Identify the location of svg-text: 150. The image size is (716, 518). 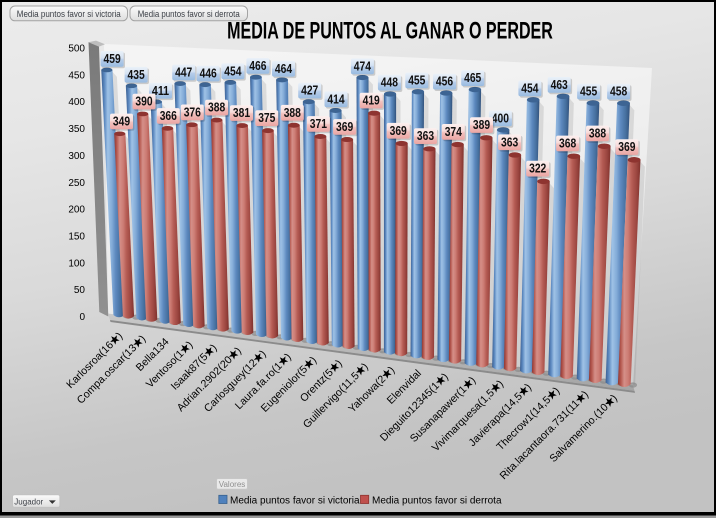
(76, 236).